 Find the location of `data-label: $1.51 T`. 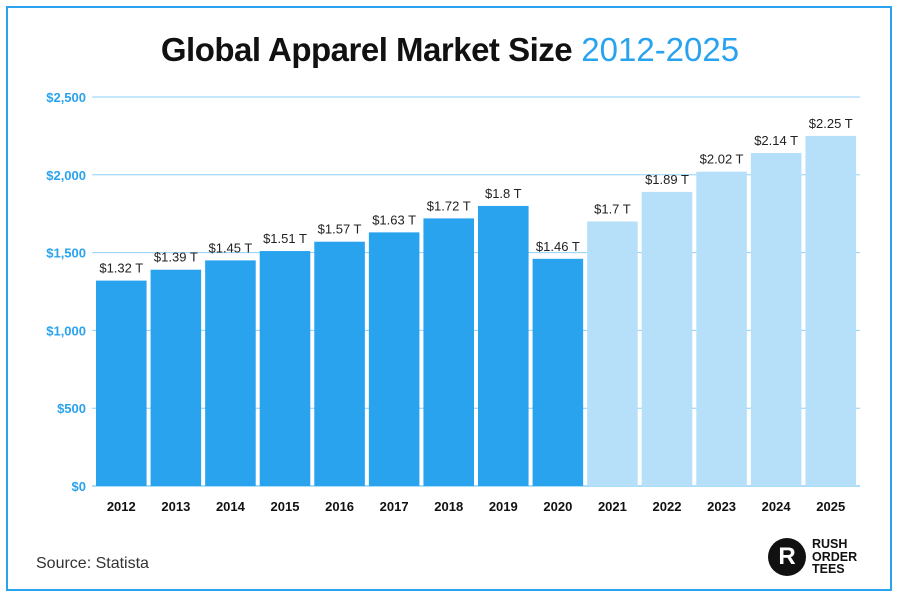

data-label: $1.51 T is located at coordinates (285, 238).